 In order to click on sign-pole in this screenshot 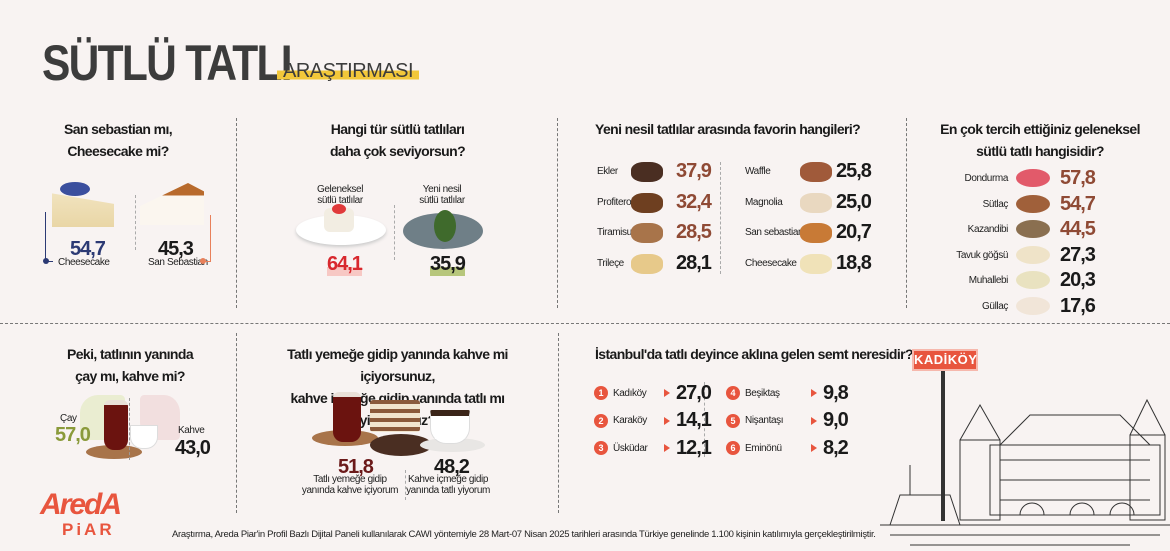, I will do `click(943, 446)`.